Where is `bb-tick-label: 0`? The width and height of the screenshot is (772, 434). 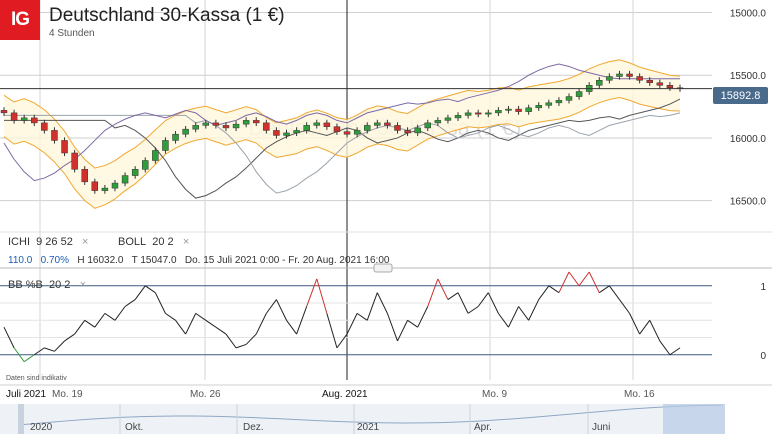 bb-tick-label: 0 is located at coordinates (763, 356).